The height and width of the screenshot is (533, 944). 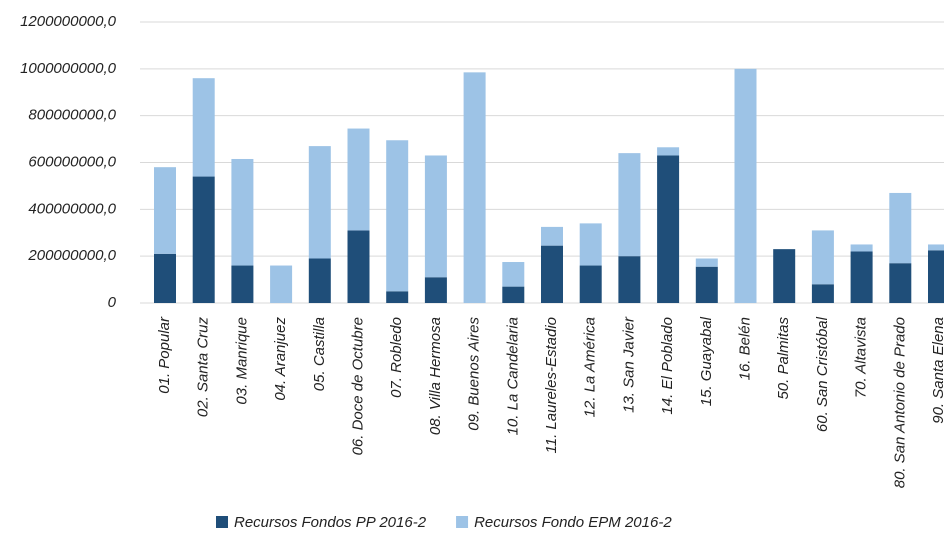 What do you see at coordinates (68, 21) in the screenshot?
I see `y-tick-label: 1200000000,0` at bounding box center [68, 21].